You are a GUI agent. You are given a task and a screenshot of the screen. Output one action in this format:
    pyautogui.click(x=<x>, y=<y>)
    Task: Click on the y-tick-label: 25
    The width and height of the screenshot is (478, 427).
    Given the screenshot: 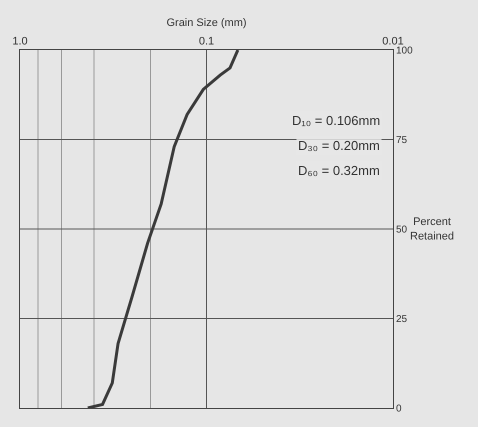 What is the action you would take?
    pyautogui.click(x=402, y=319)
    